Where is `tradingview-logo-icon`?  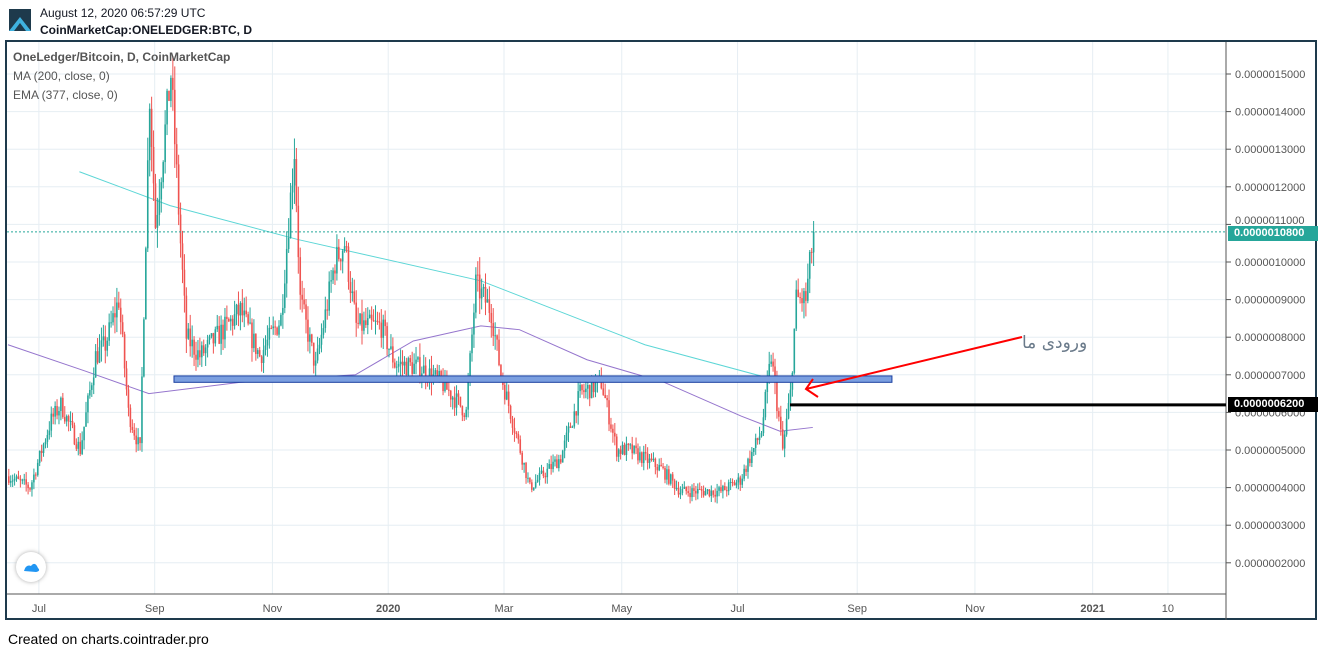 tradingview-logo-icon is located at coordinates (31, 567).